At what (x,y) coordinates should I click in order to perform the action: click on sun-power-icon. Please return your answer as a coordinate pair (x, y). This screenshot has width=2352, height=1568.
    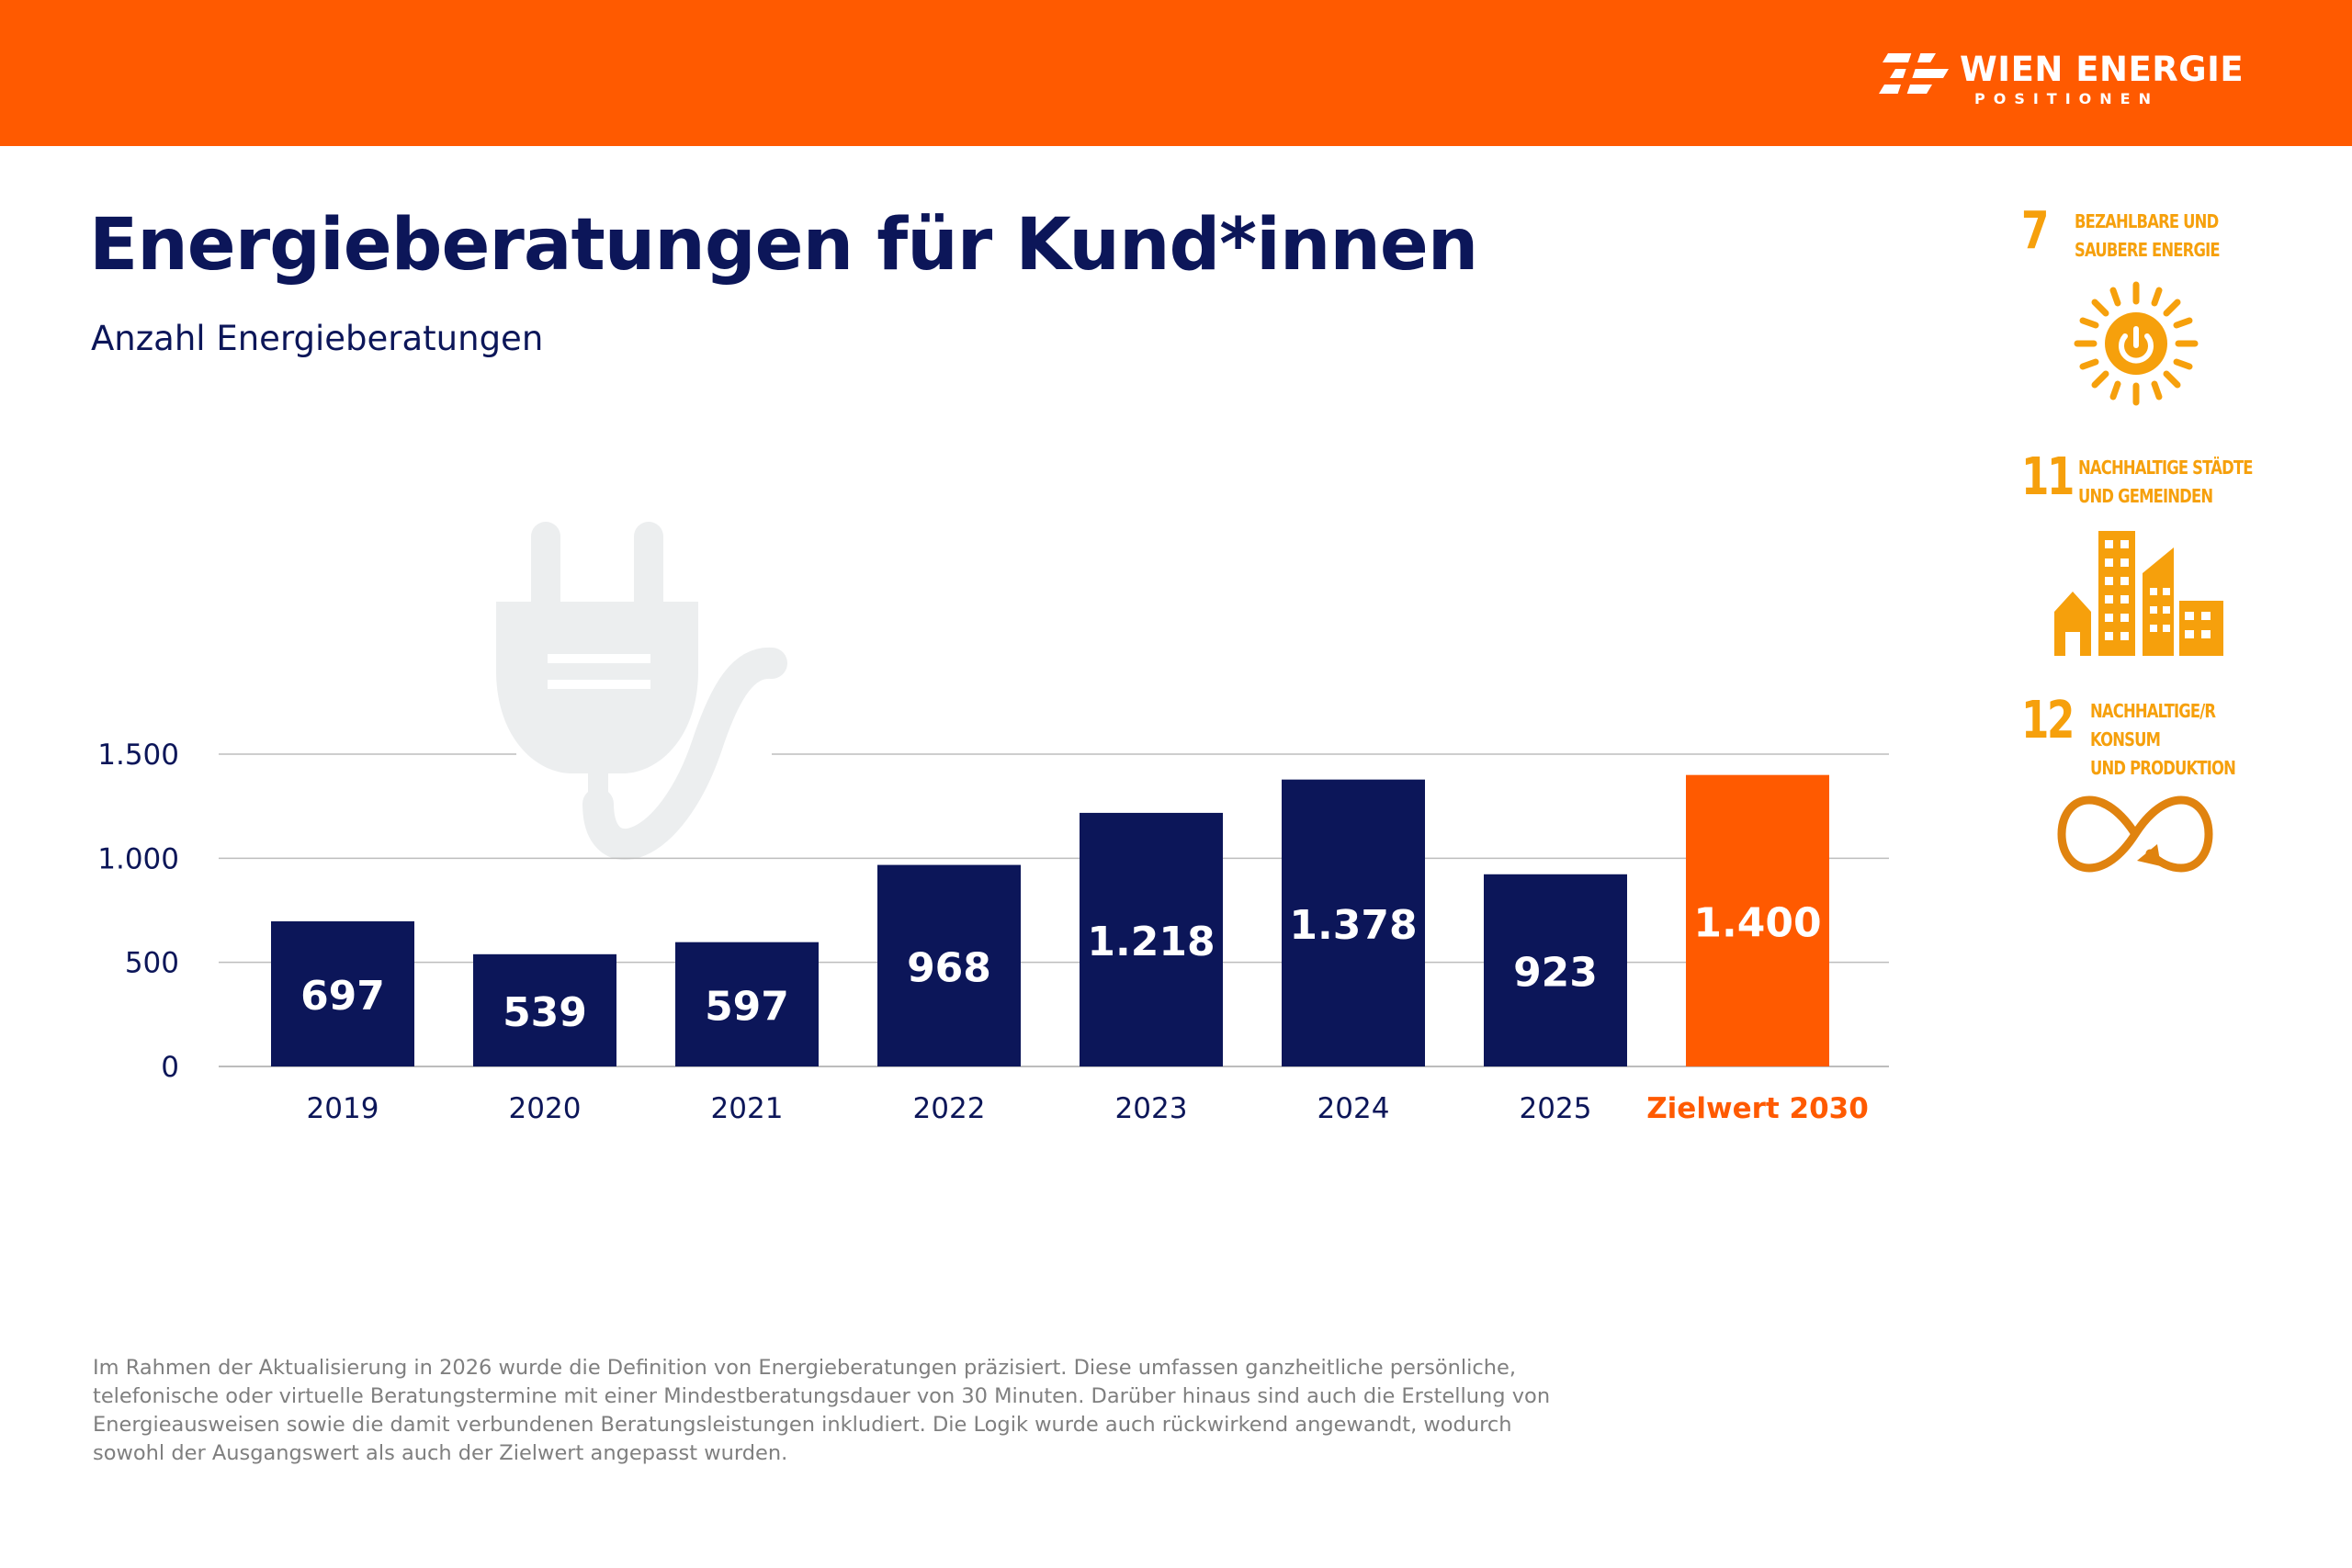
    Looking at the image, I should click on (2136, 344).